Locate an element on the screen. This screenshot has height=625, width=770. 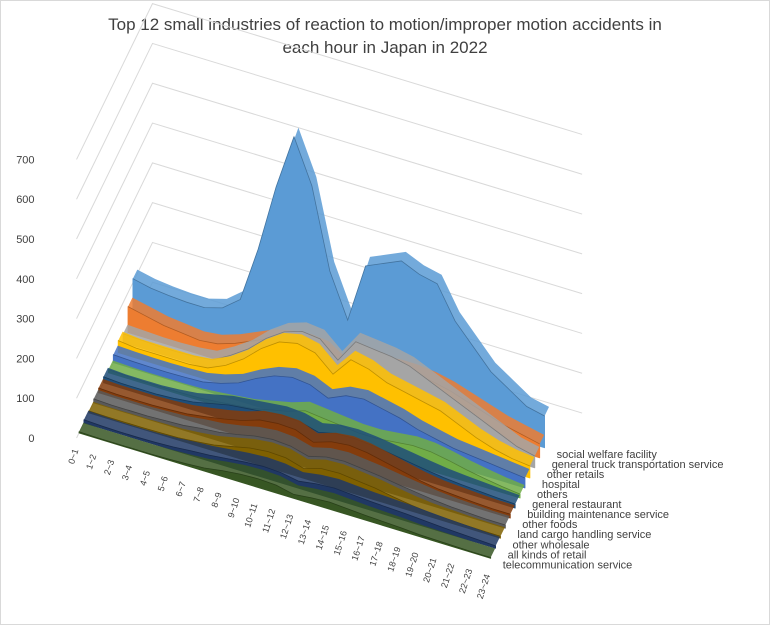
y-tick-label: 700 is located at coordinates (25, 160).